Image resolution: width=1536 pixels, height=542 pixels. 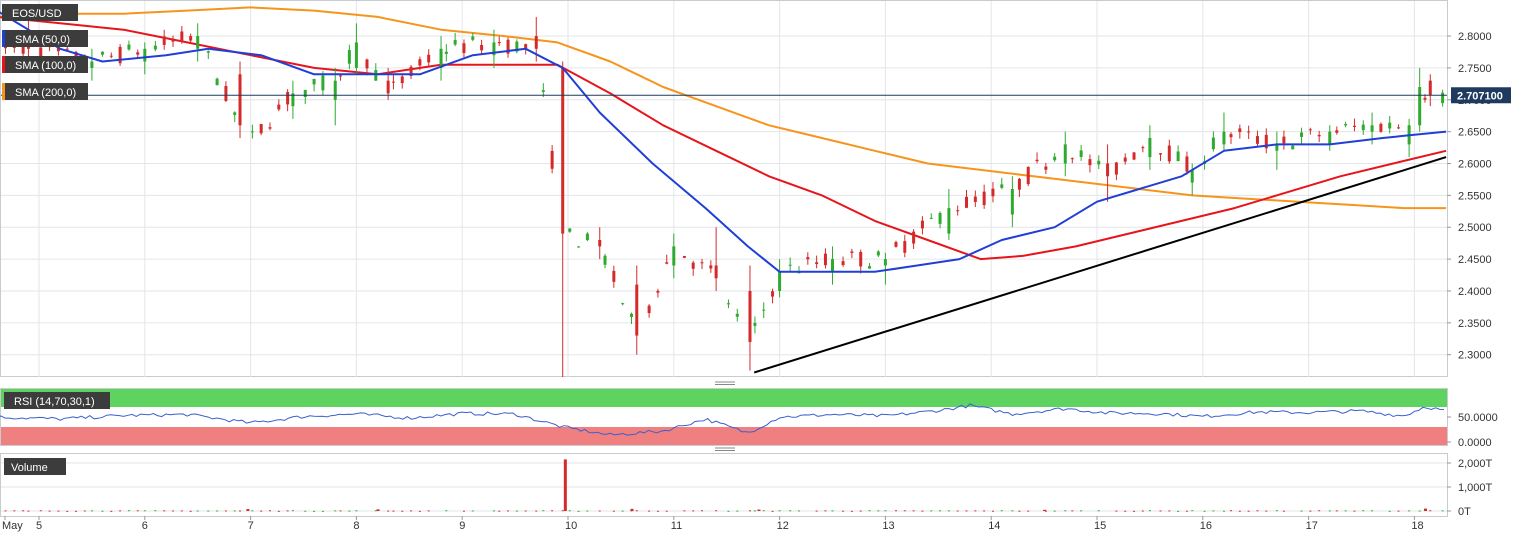 I want to click on x-tick-label: 11, so click(x=676, y=526).